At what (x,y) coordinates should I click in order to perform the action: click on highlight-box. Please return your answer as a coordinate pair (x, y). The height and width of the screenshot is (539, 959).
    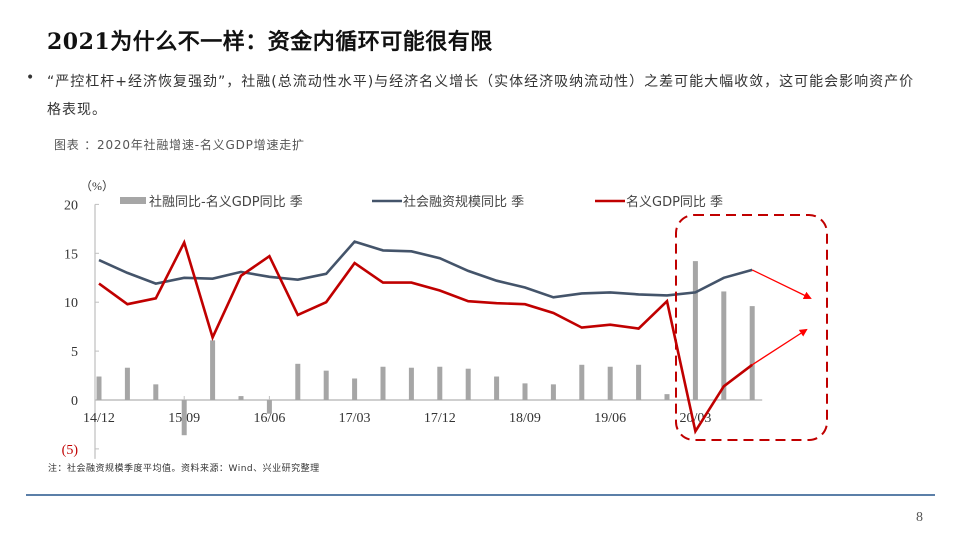
    Looking at the image, I should click on (751, 327).